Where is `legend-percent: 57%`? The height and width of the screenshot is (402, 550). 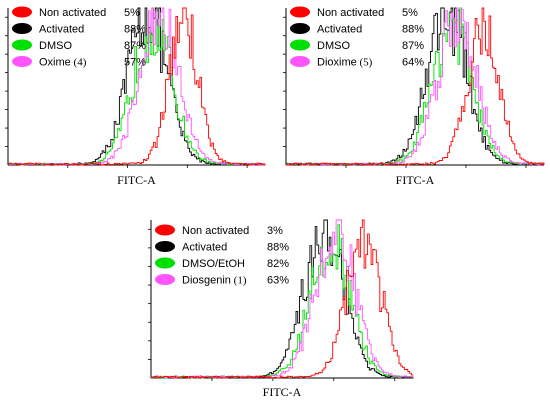
legend-percent: 57% is located at coordinates (135, 63).